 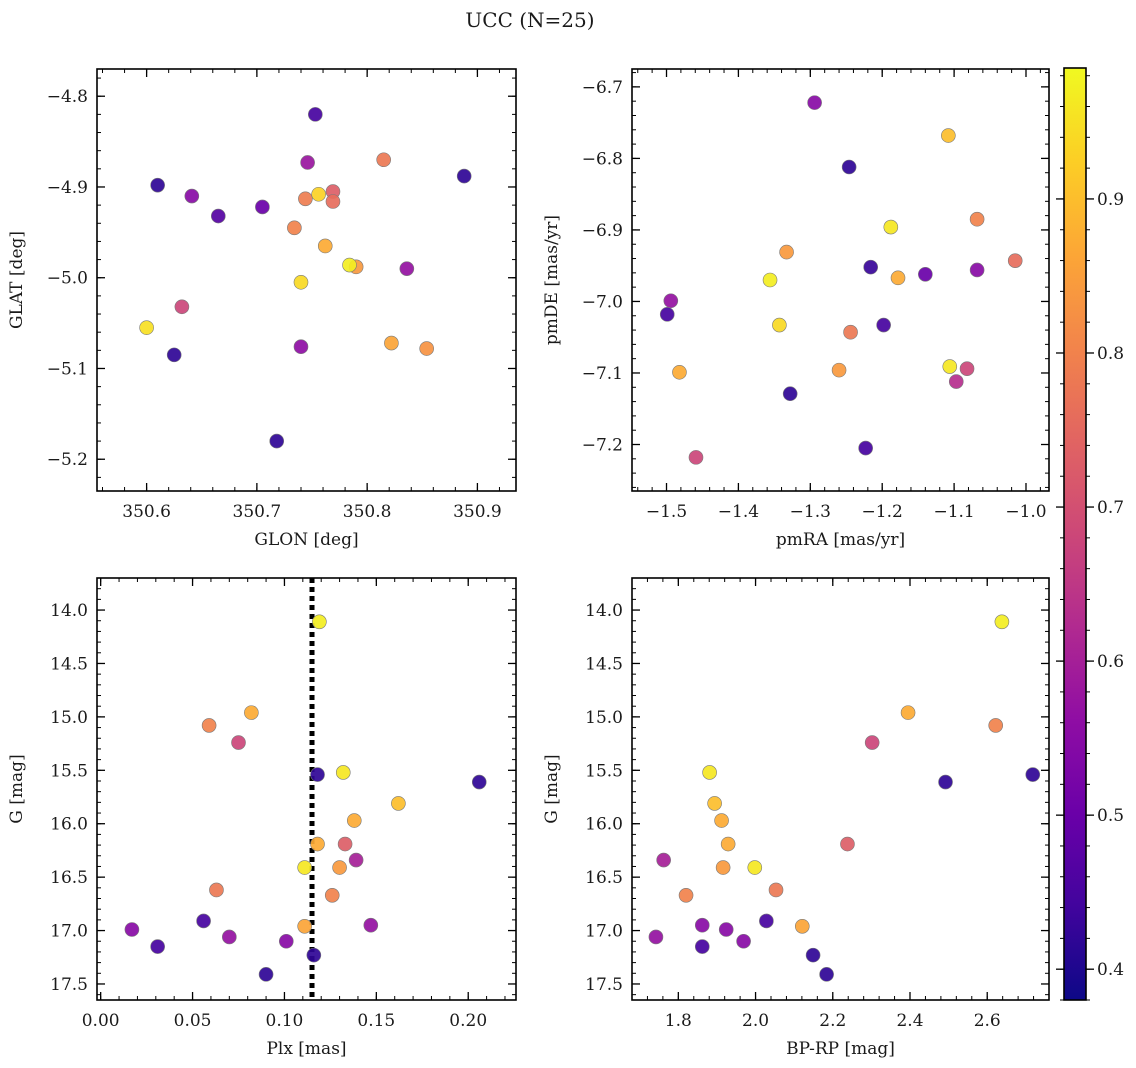 I want to click on colorbar-tick-label: 0.6, so click(x=1110, y=662).